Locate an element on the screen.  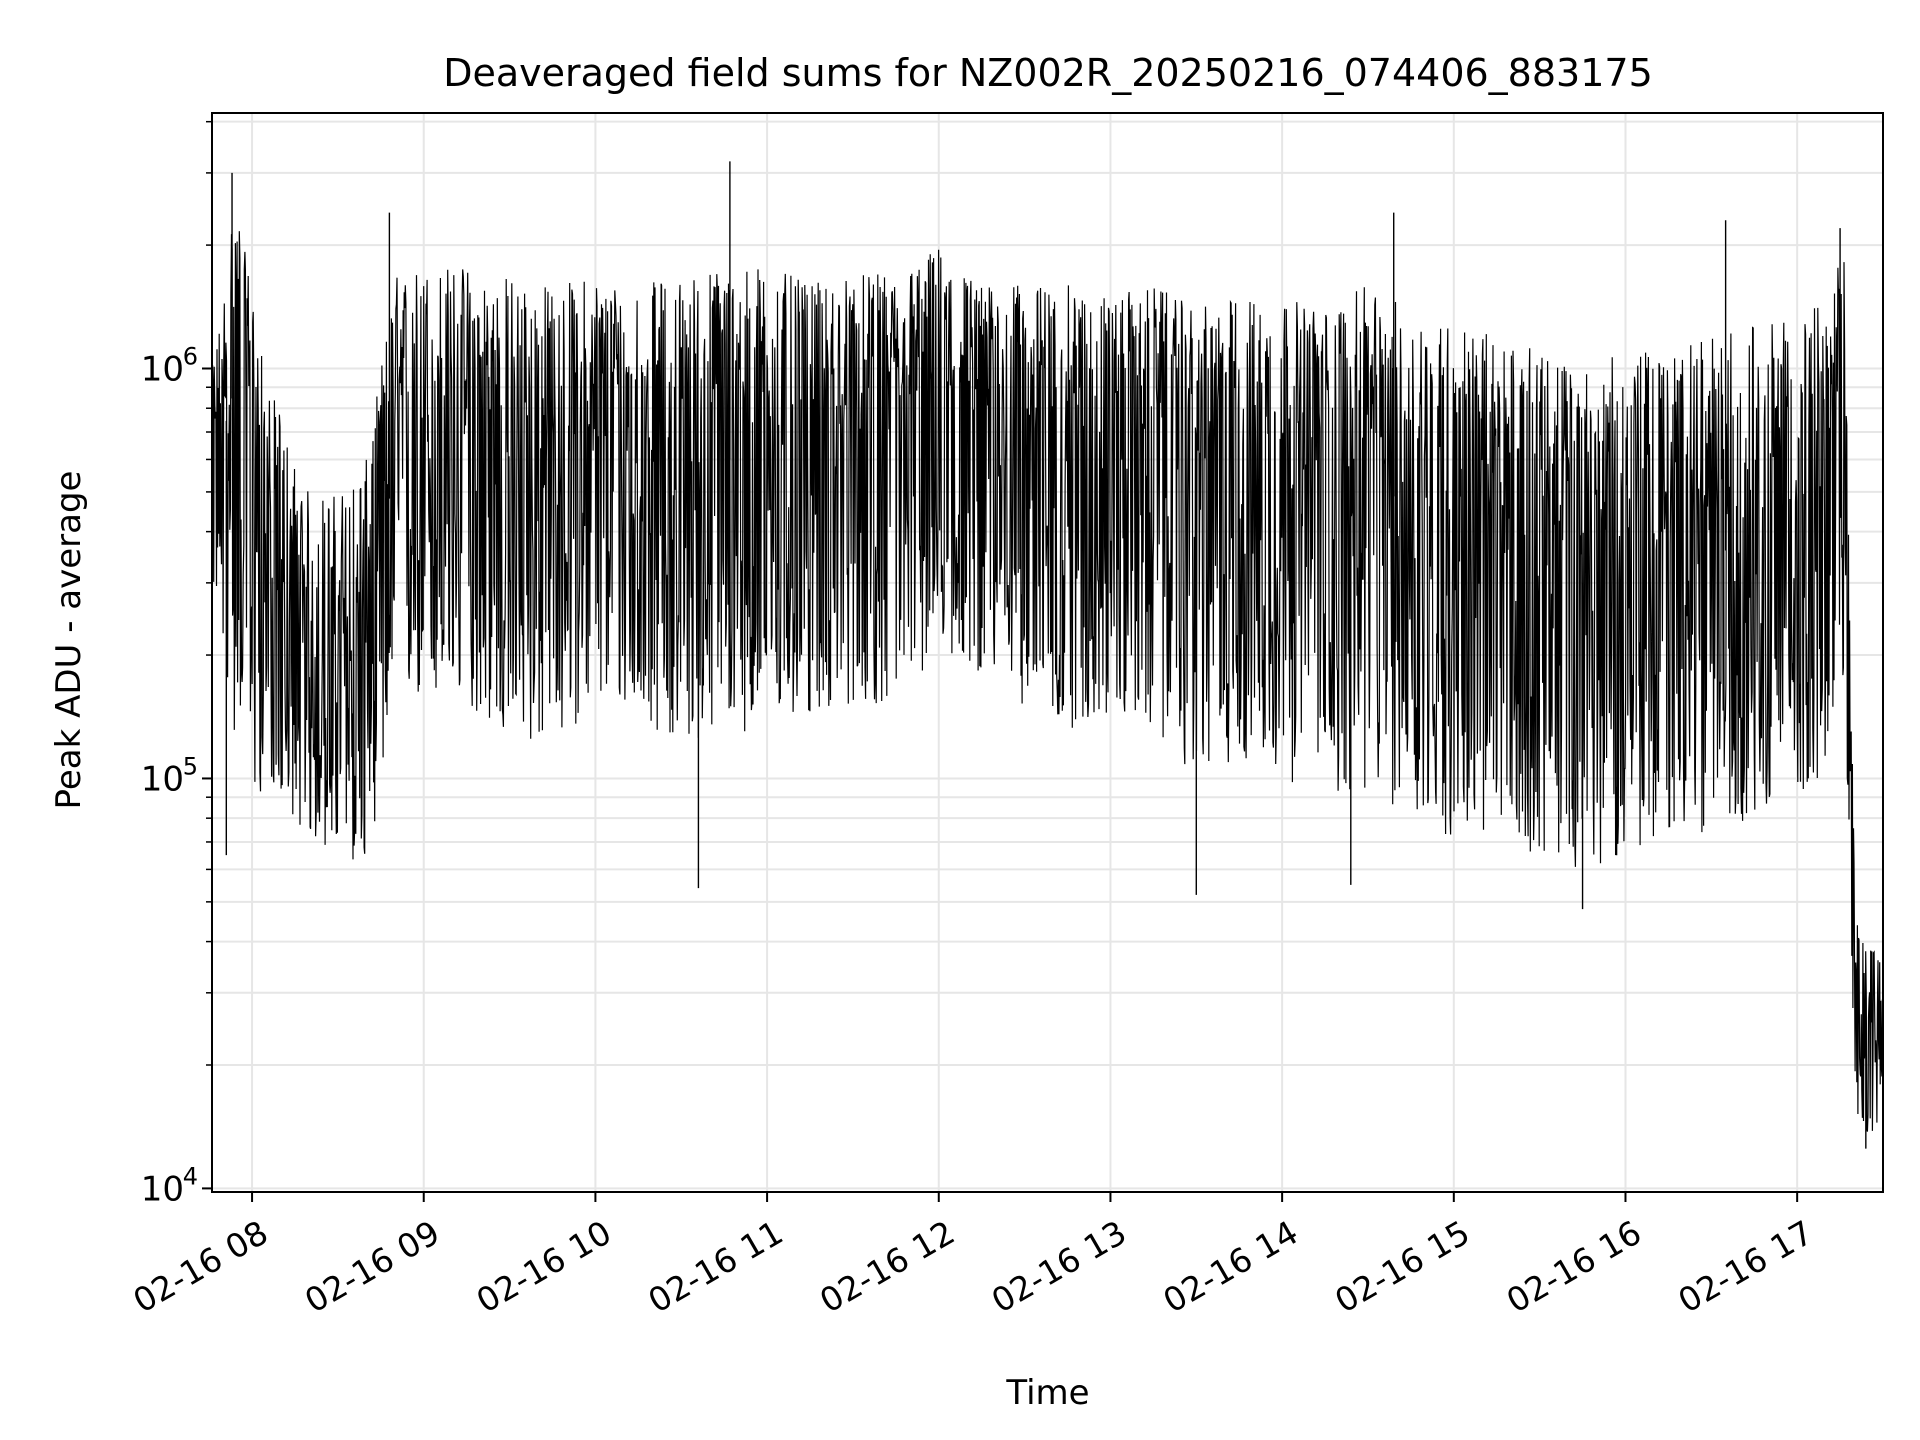
y-axis-label: Peak ADU - average is located at coordinates (69, 640).